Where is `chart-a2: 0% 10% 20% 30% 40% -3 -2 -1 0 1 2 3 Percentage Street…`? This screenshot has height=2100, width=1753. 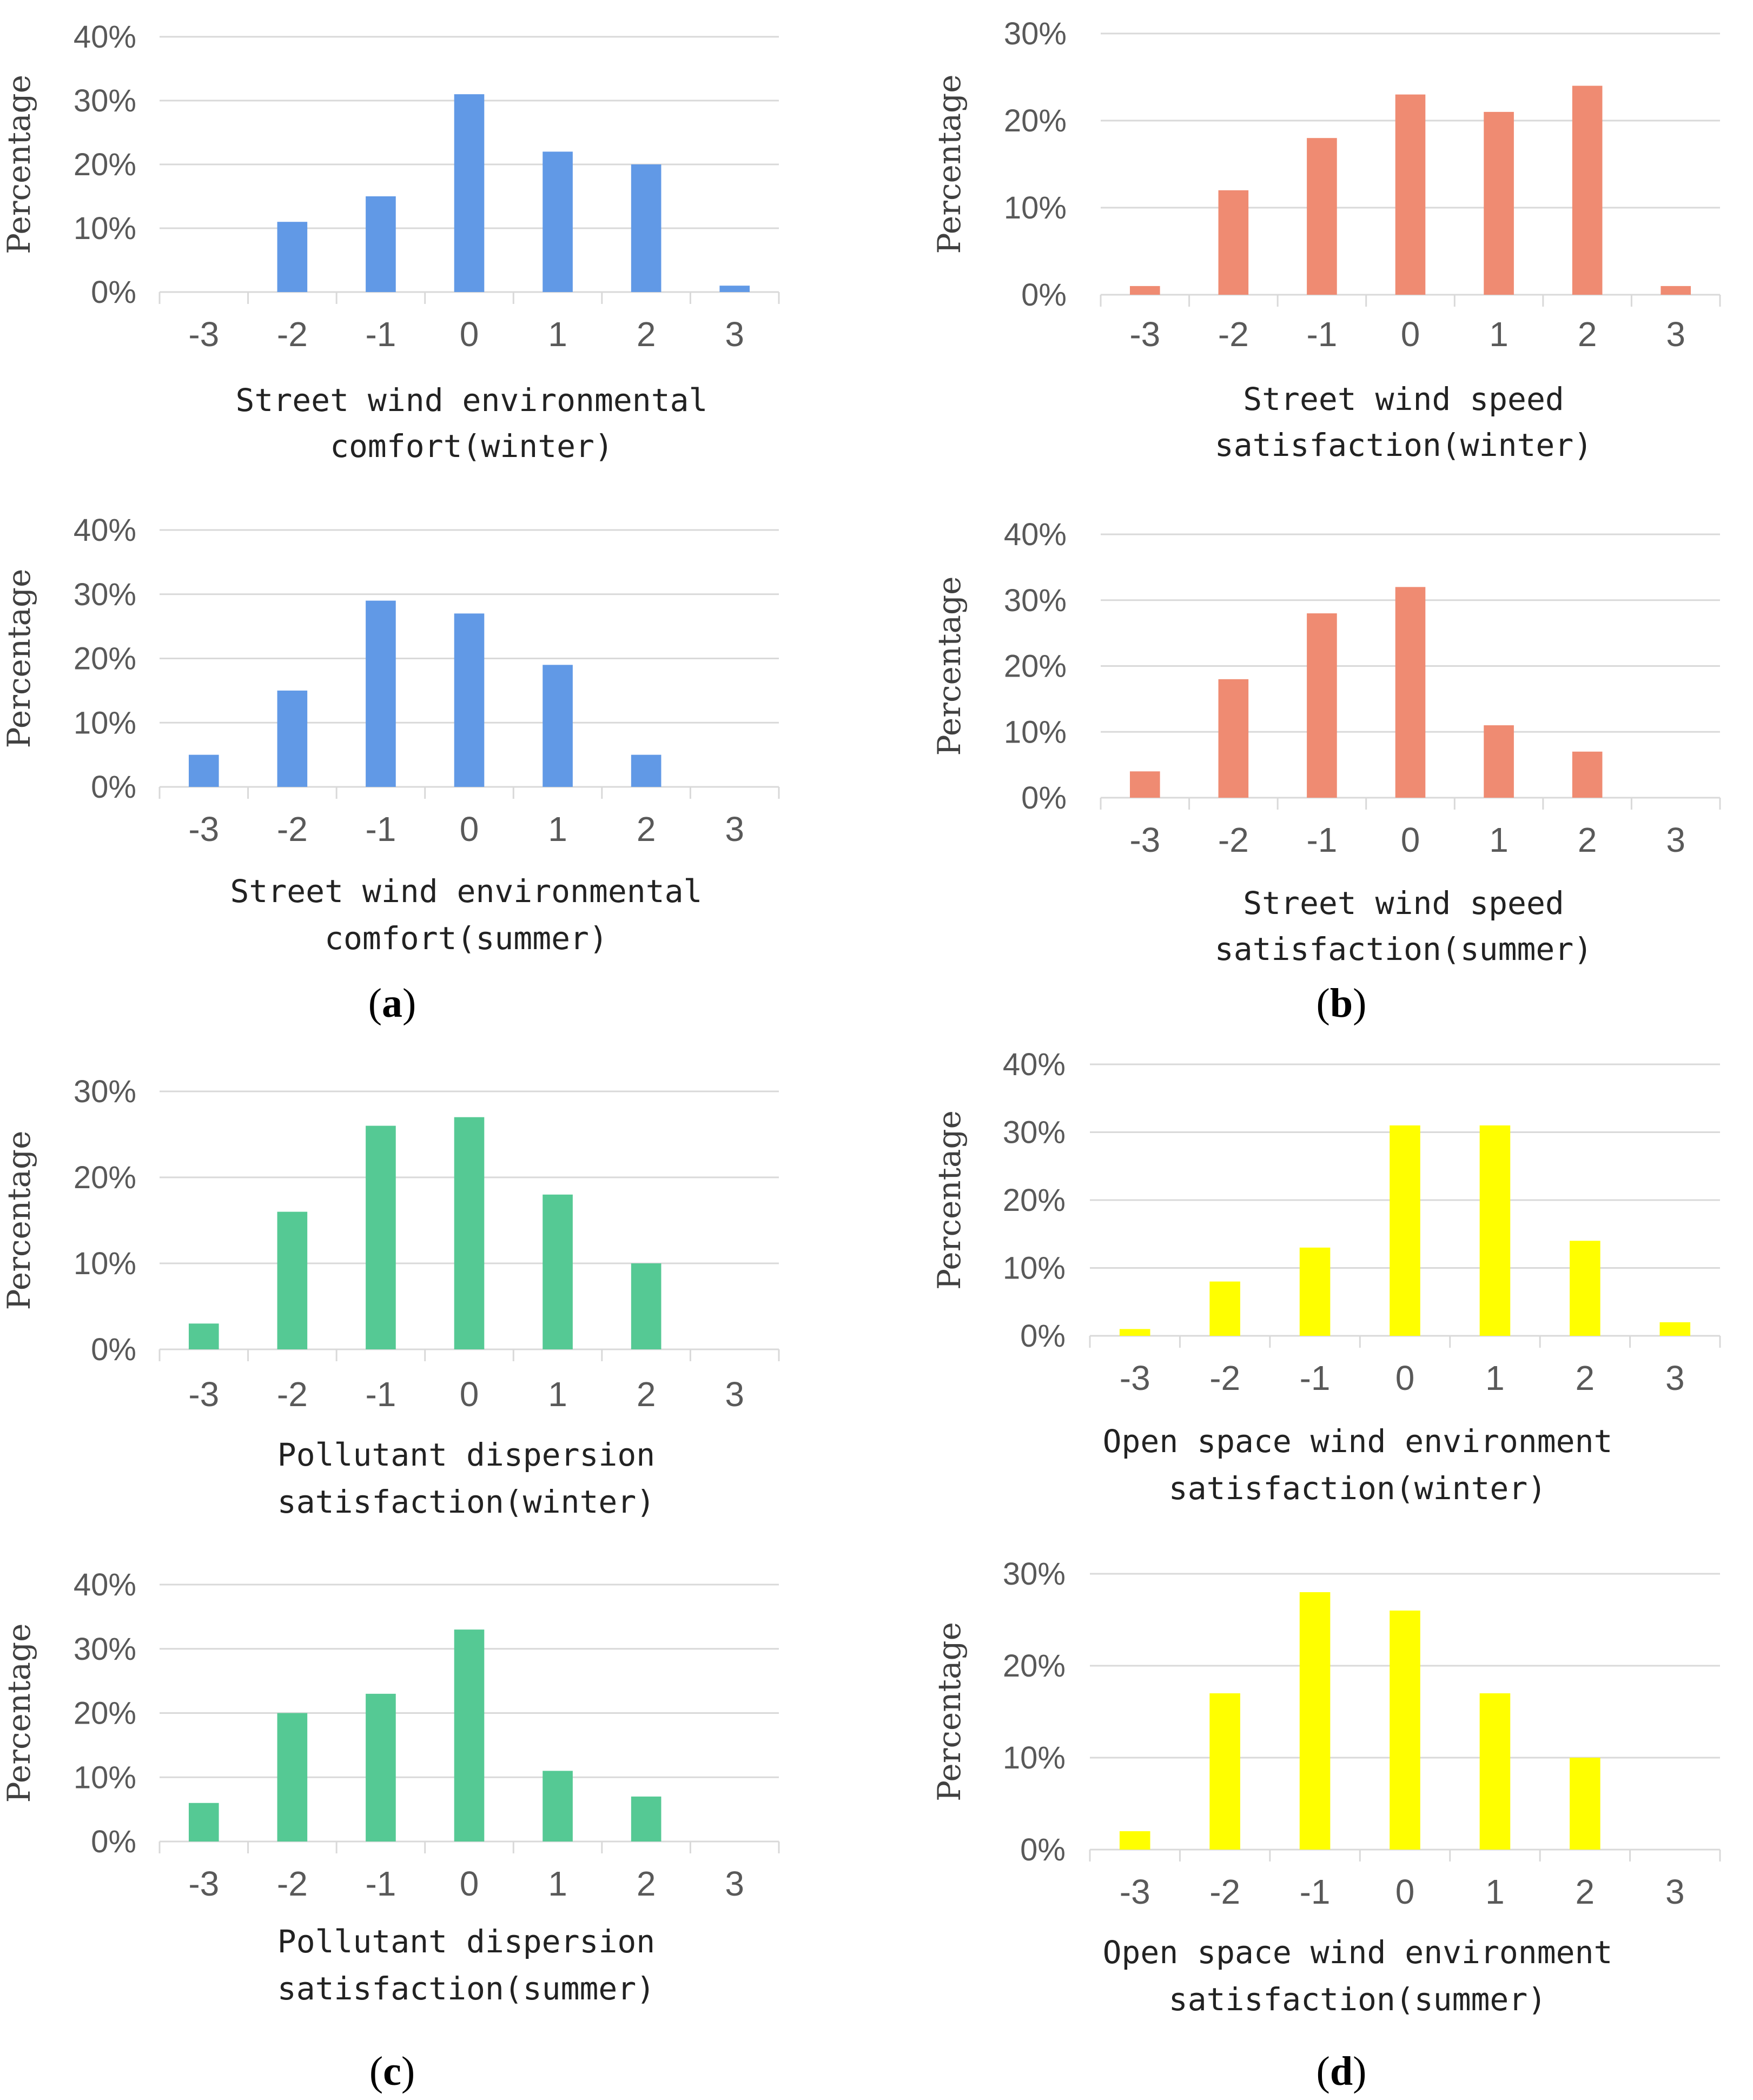 chart-a2: 0% 10% 20% 30% 40% -3 -2 -1 0 1 2 3 Percentage Street… is located at coordinates (390, 735).